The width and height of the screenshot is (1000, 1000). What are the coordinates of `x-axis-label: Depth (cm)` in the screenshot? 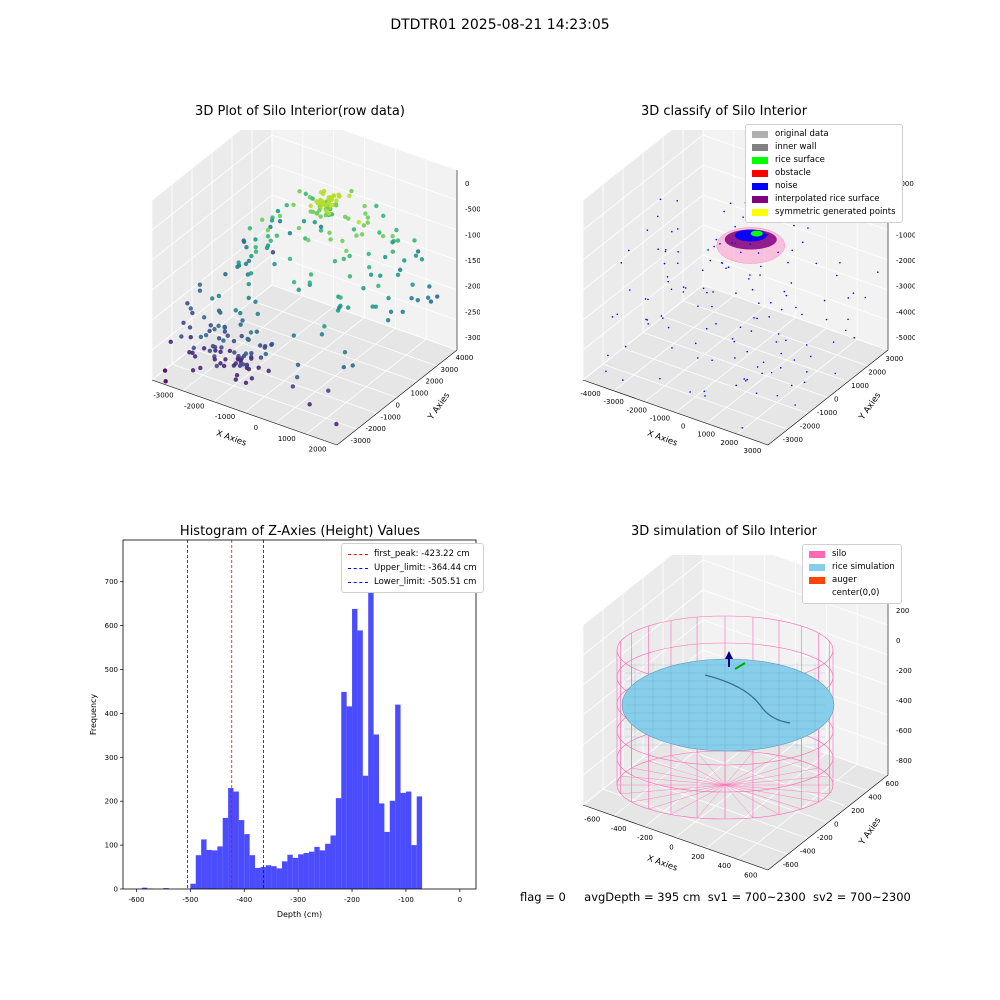 It's located at (299, 914).